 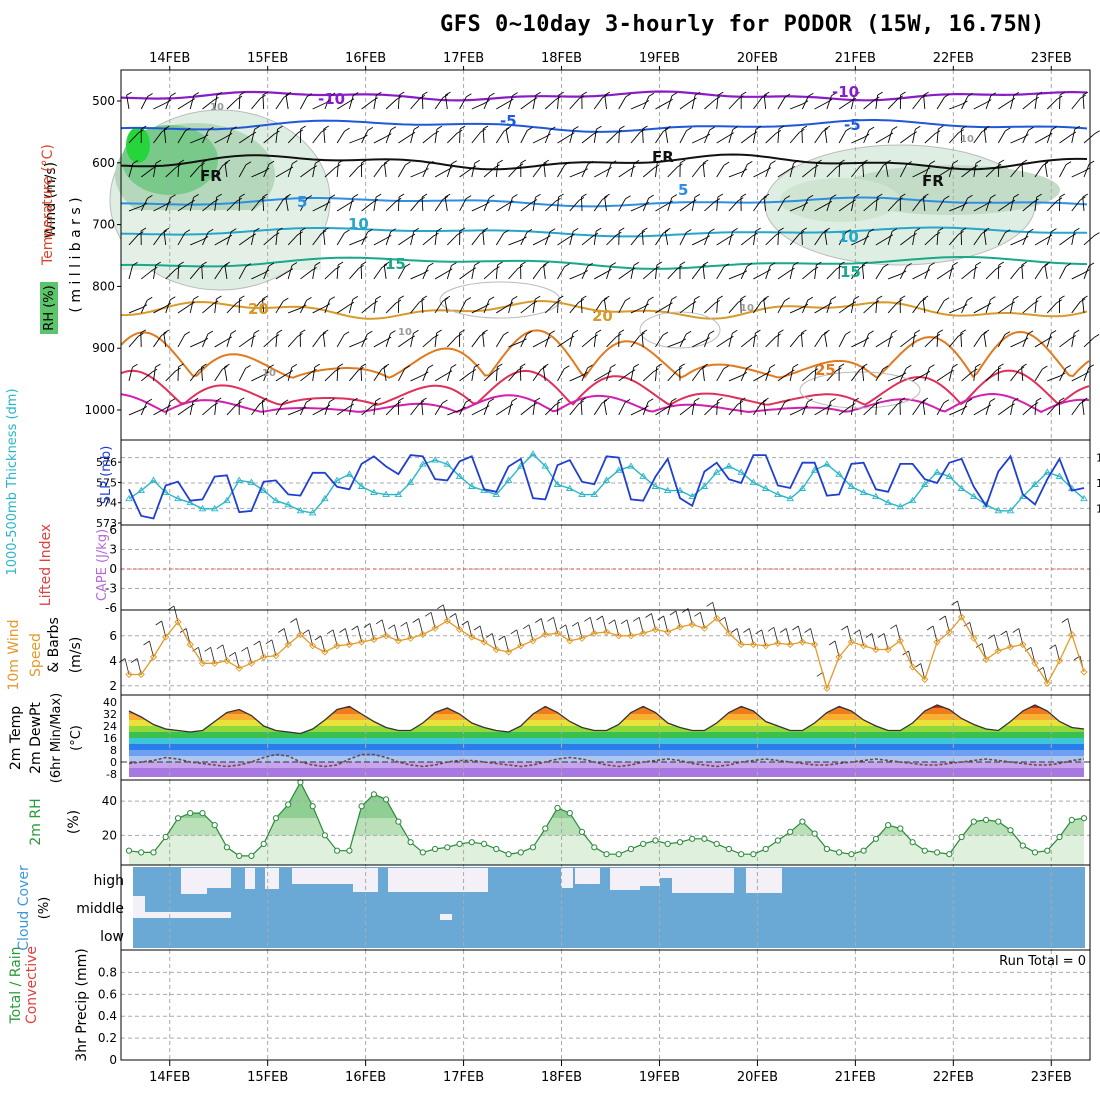 I want to click on contour-label: 10, so click(x=967, y=139).